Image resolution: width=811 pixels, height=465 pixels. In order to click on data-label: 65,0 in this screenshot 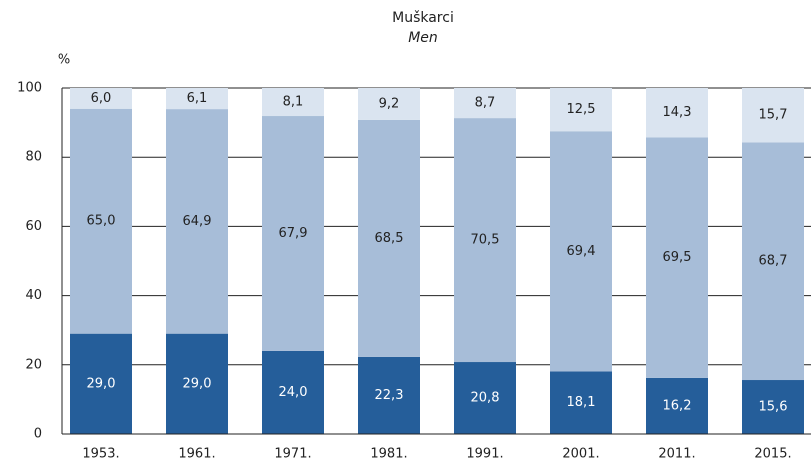, I will do `click(101, 221)`.